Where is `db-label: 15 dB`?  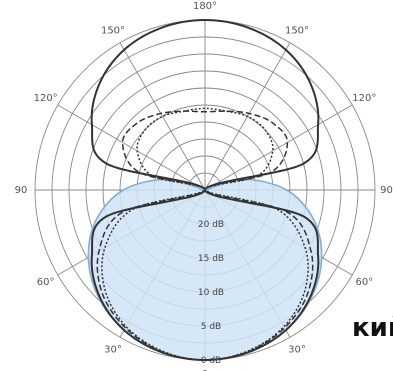 db-label: 15 dB is located at coordinates (211, 259).